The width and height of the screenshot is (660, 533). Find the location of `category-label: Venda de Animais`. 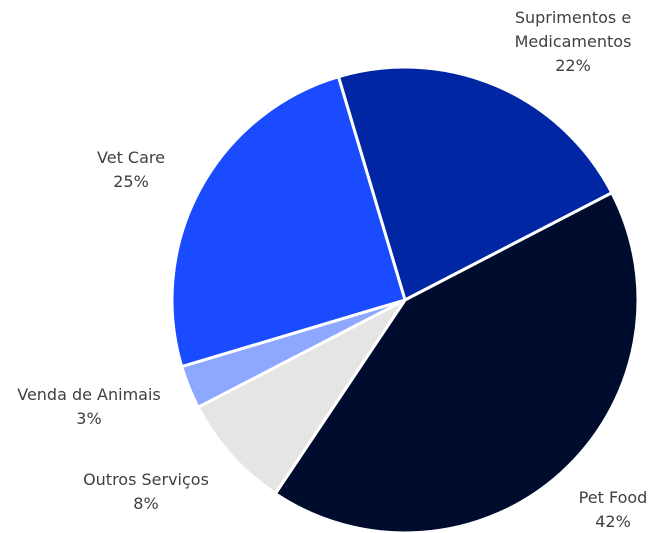

category-label: Venda de Animais is located at coordinates (89, 394).